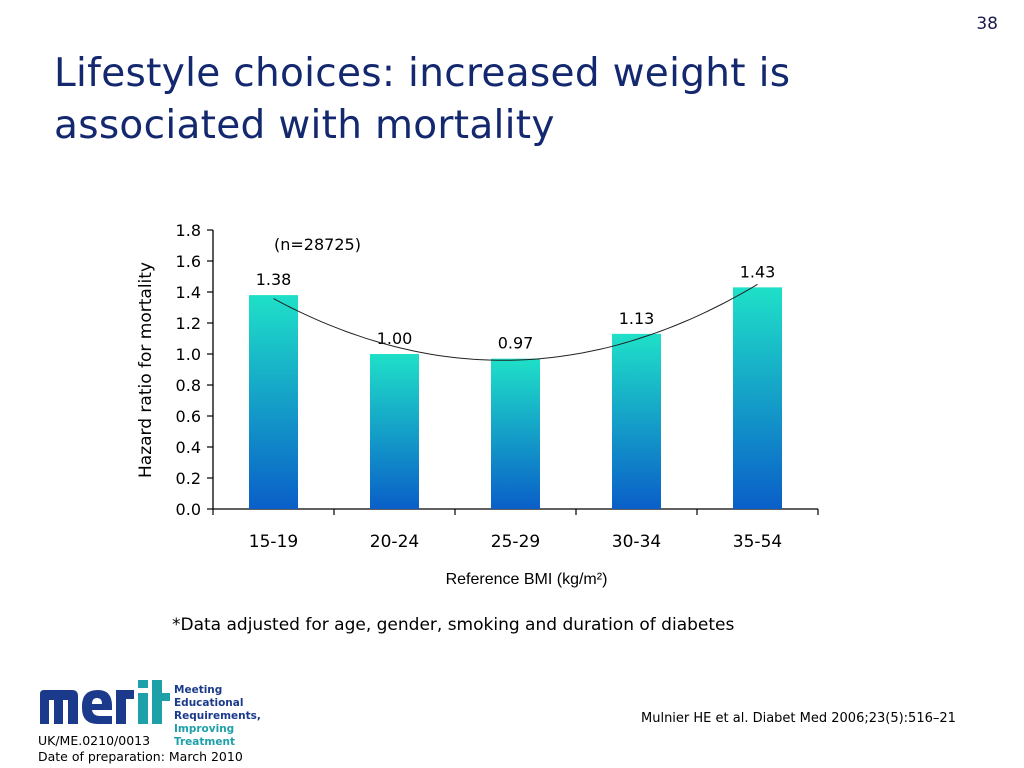 Image resolution: width=1024 pixels, height=768 pixels. I want to click on data-label: 1.38, so click(274, 279).